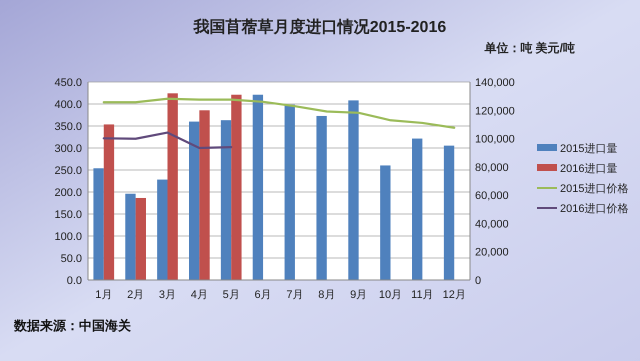 The width and height of the screenshot is (640, 361). I want to click on y2-tick-label: 100,000, so click(495, 140).